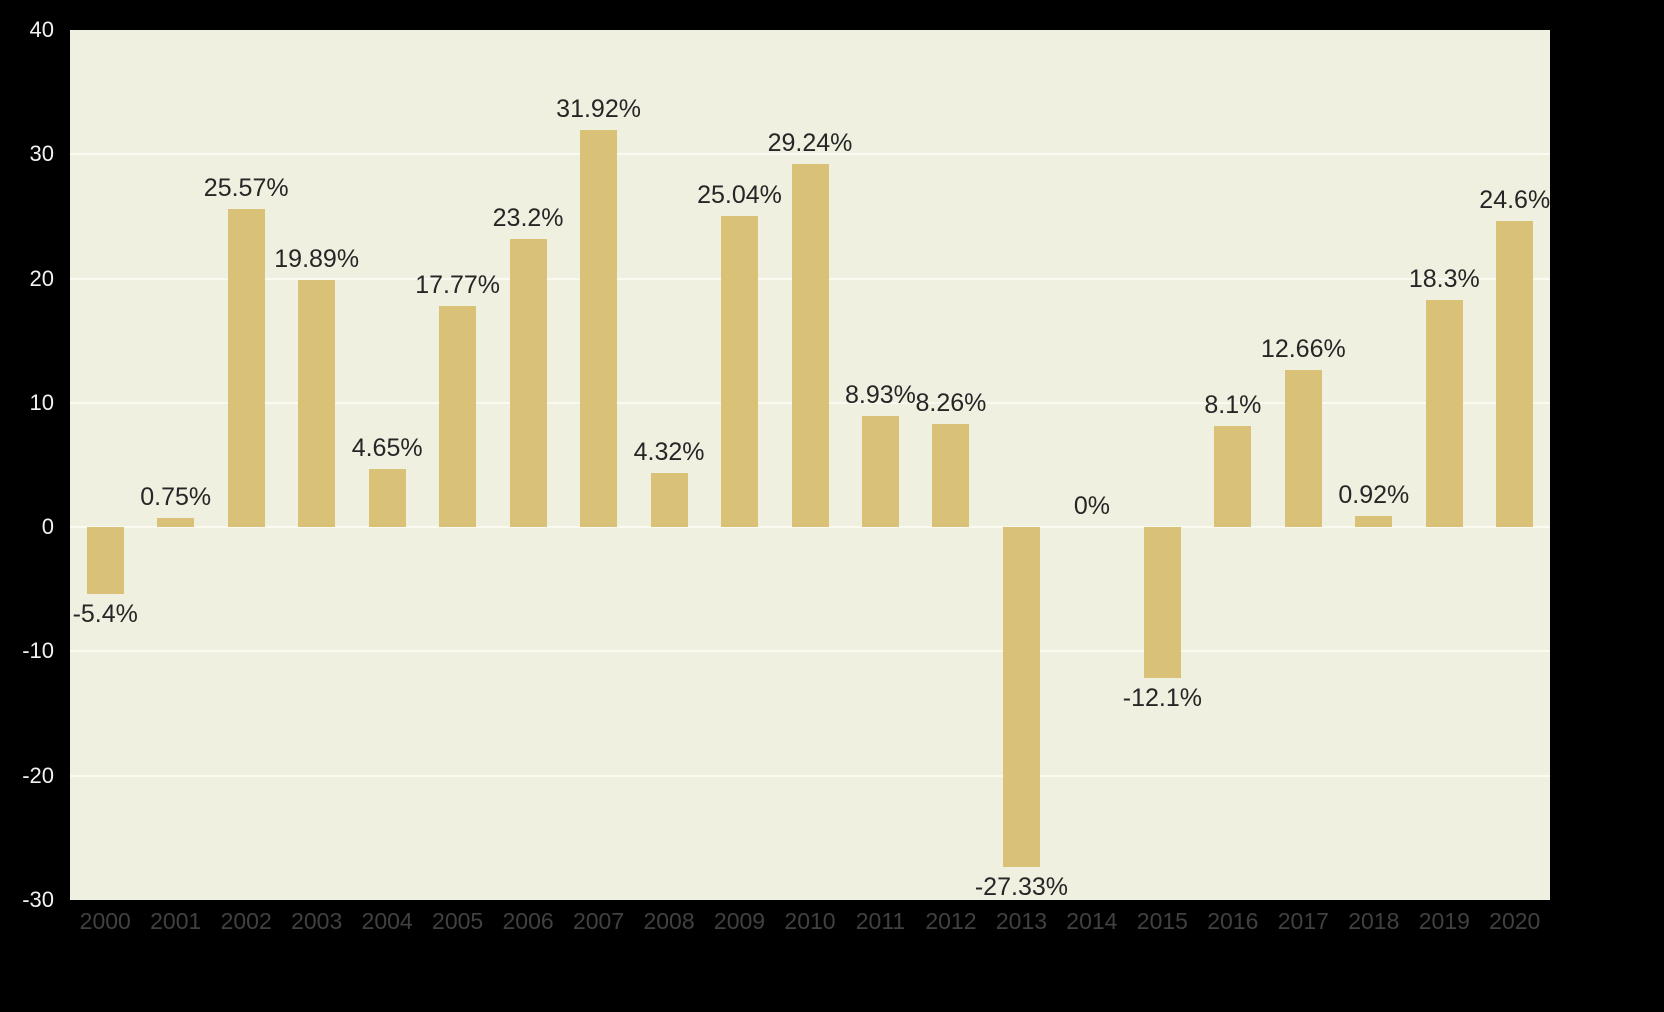 This screenshot has width=1664, height=1012. I want to click on bar-value-label: 18.3%, so click(1444, 278).